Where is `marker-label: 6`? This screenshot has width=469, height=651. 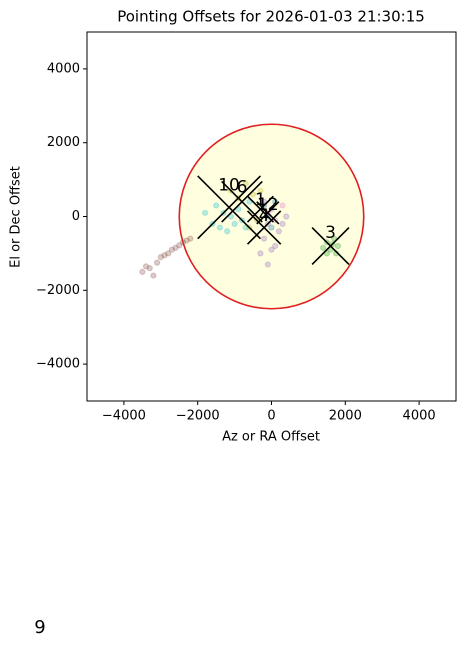
marker-label: 6 is located at coordinates (242, 188).